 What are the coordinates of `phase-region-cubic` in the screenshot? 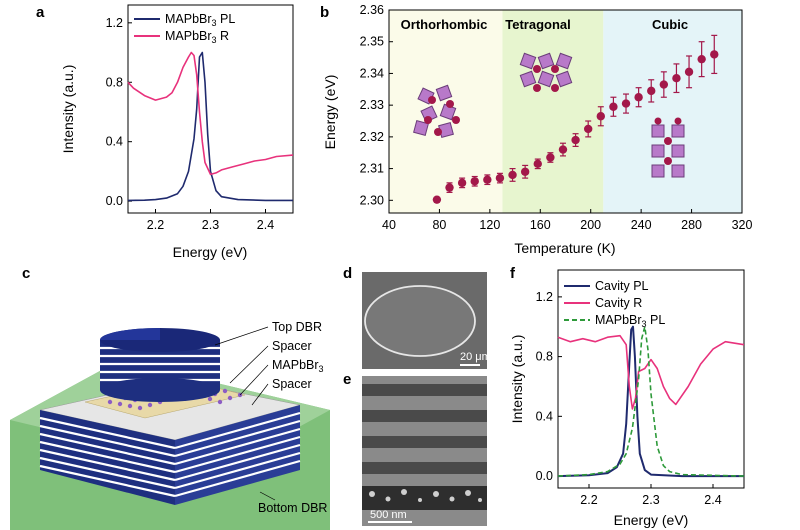 It's located at (672, 111).